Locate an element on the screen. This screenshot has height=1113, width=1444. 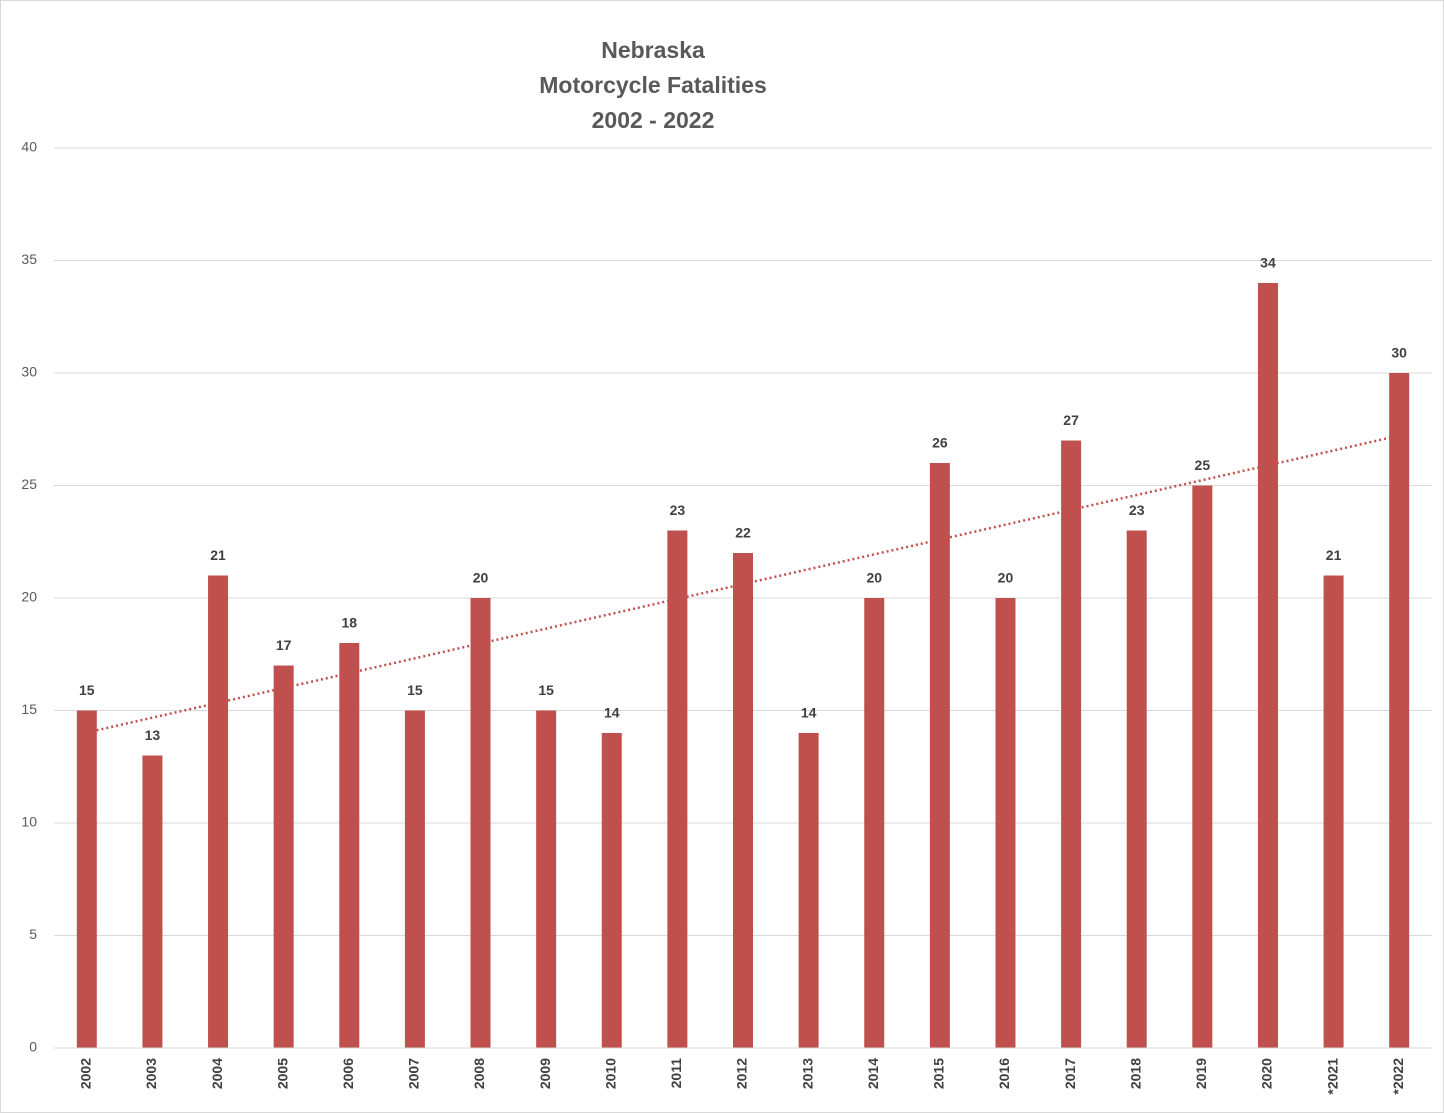
x-tick-label: 2006 is located at coordinates (348, 1073).